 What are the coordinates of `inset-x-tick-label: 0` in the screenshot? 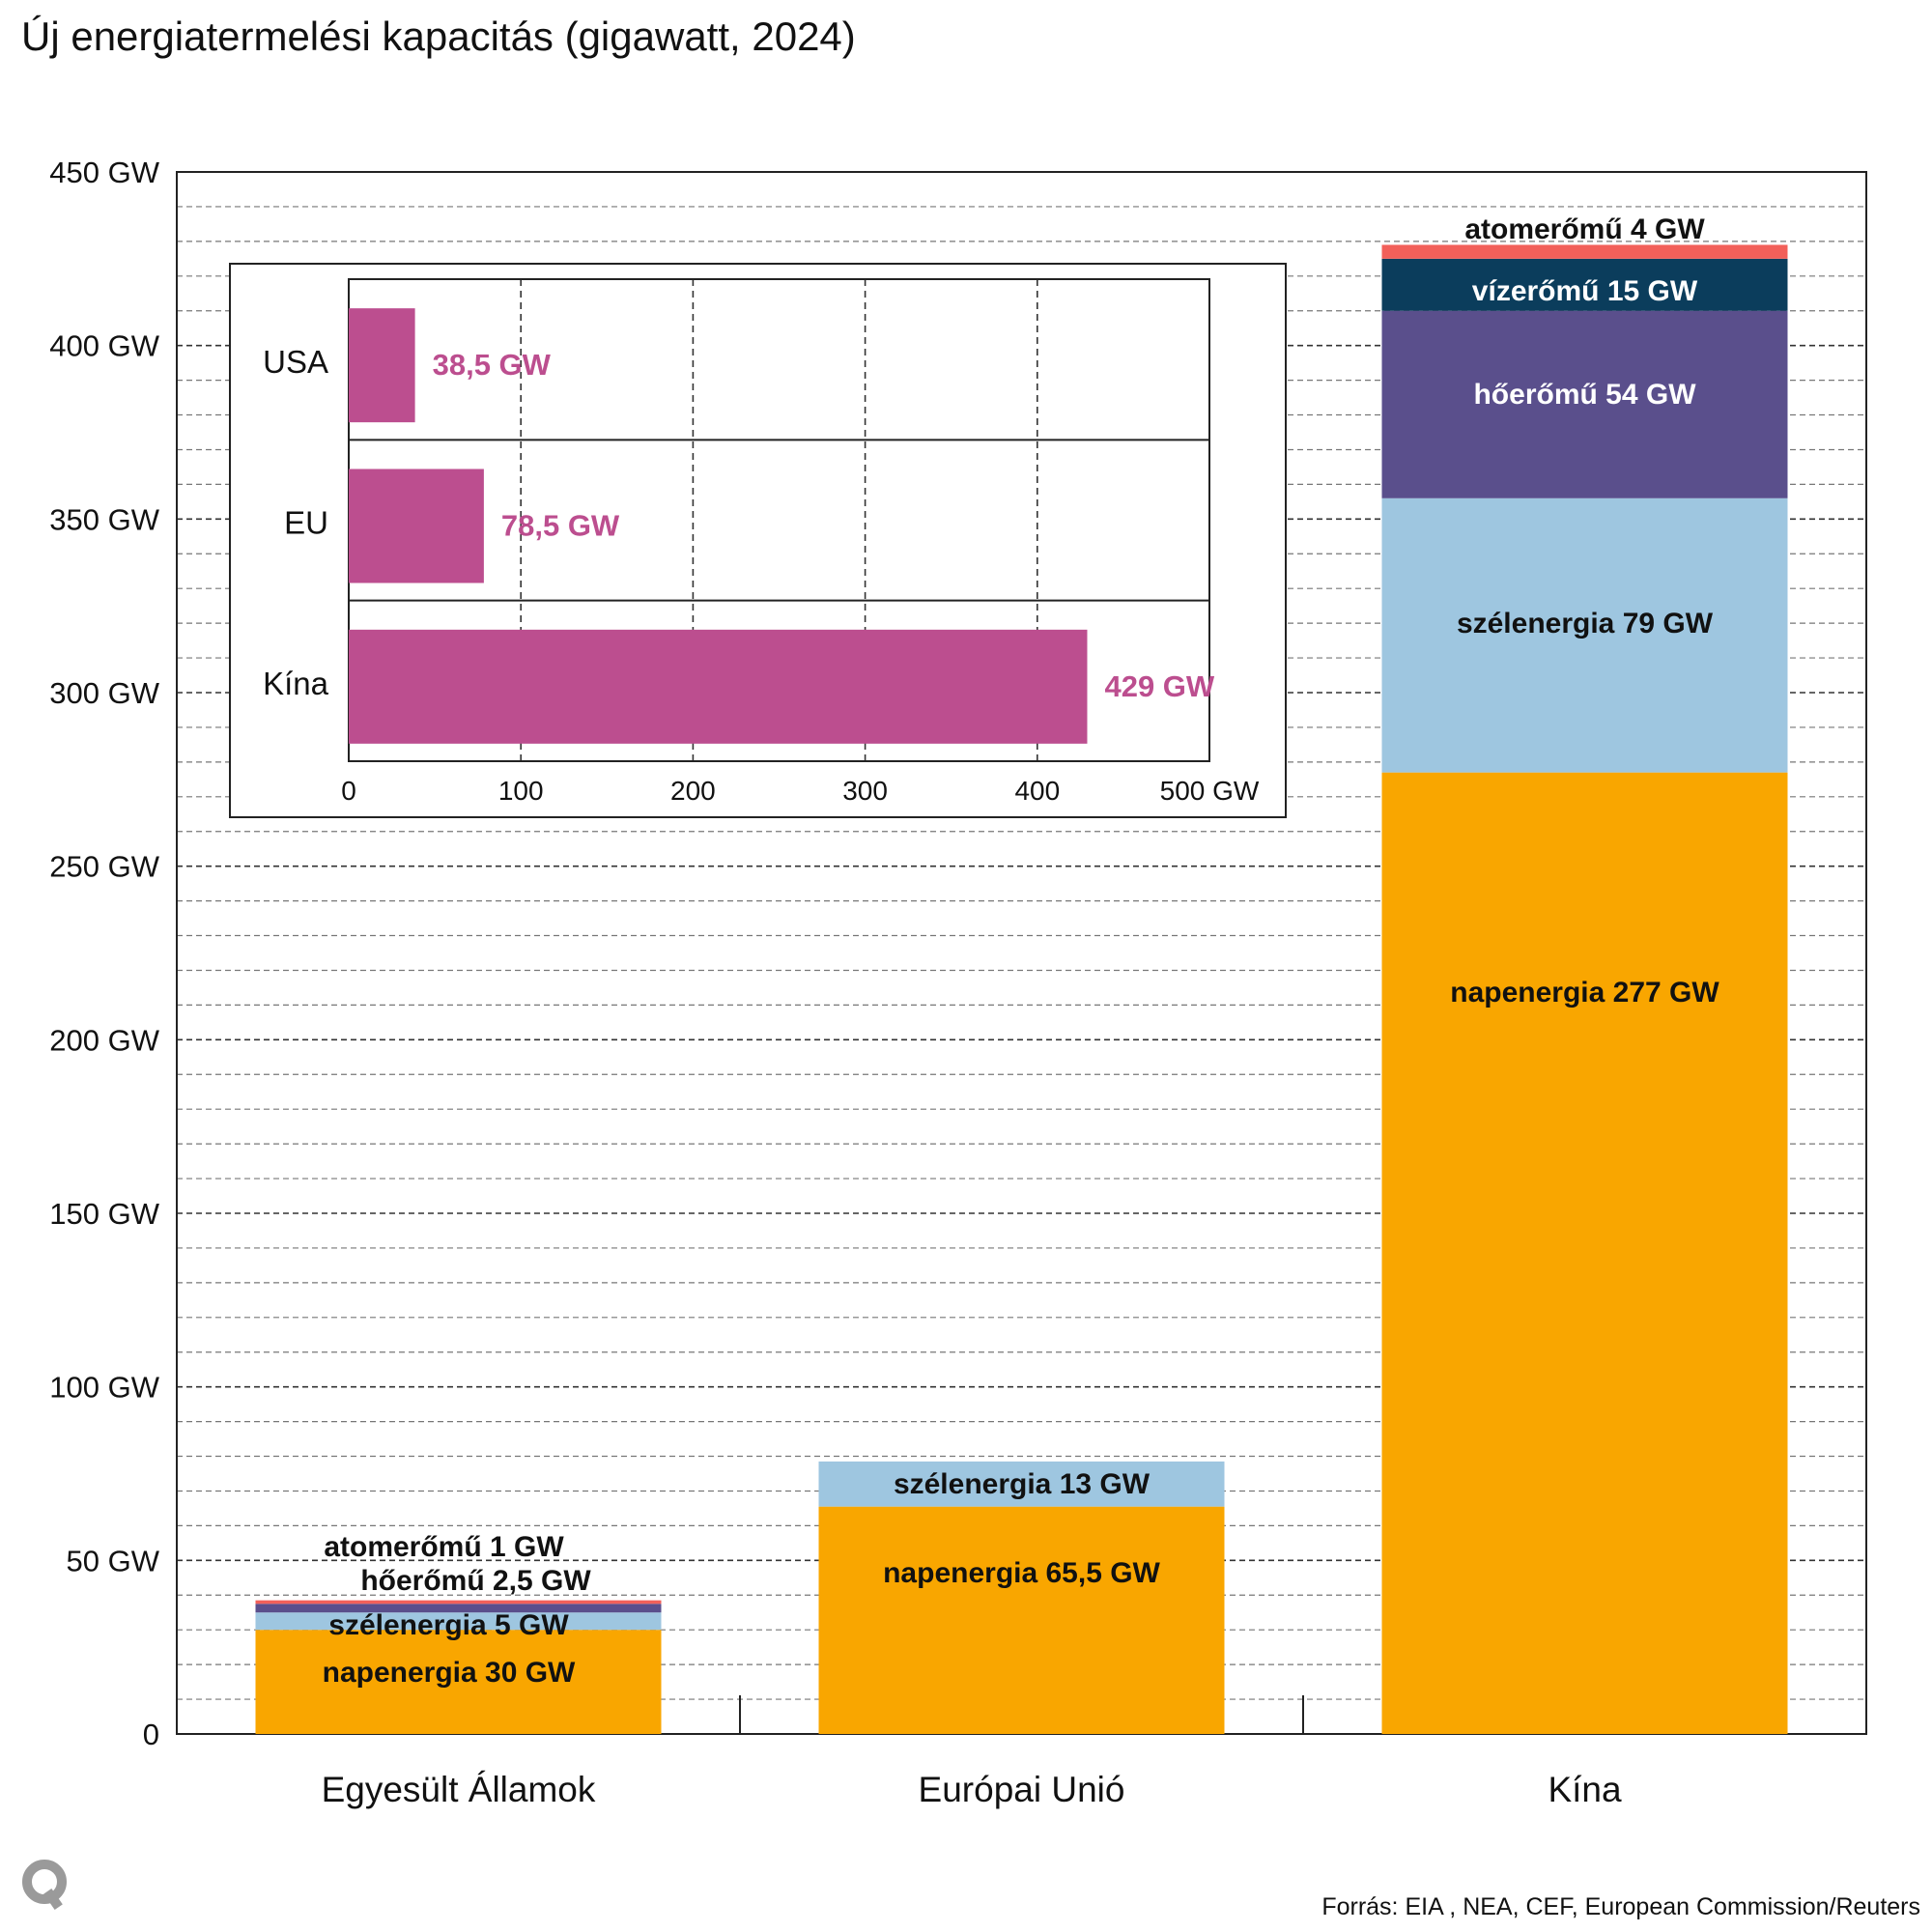 It's located at (348, 791).